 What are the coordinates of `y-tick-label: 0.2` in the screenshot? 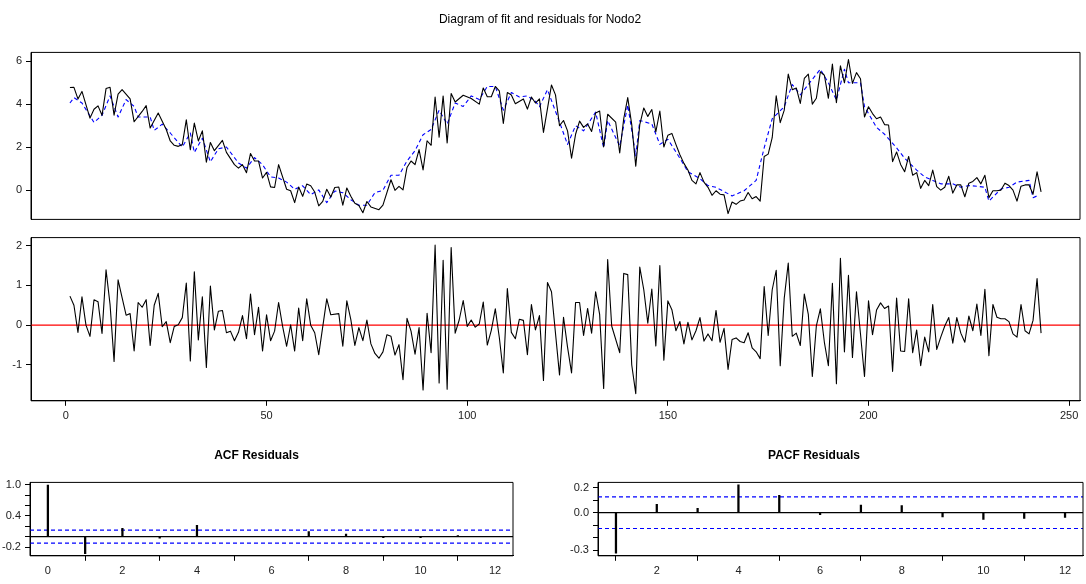 It's located at (581, 486).